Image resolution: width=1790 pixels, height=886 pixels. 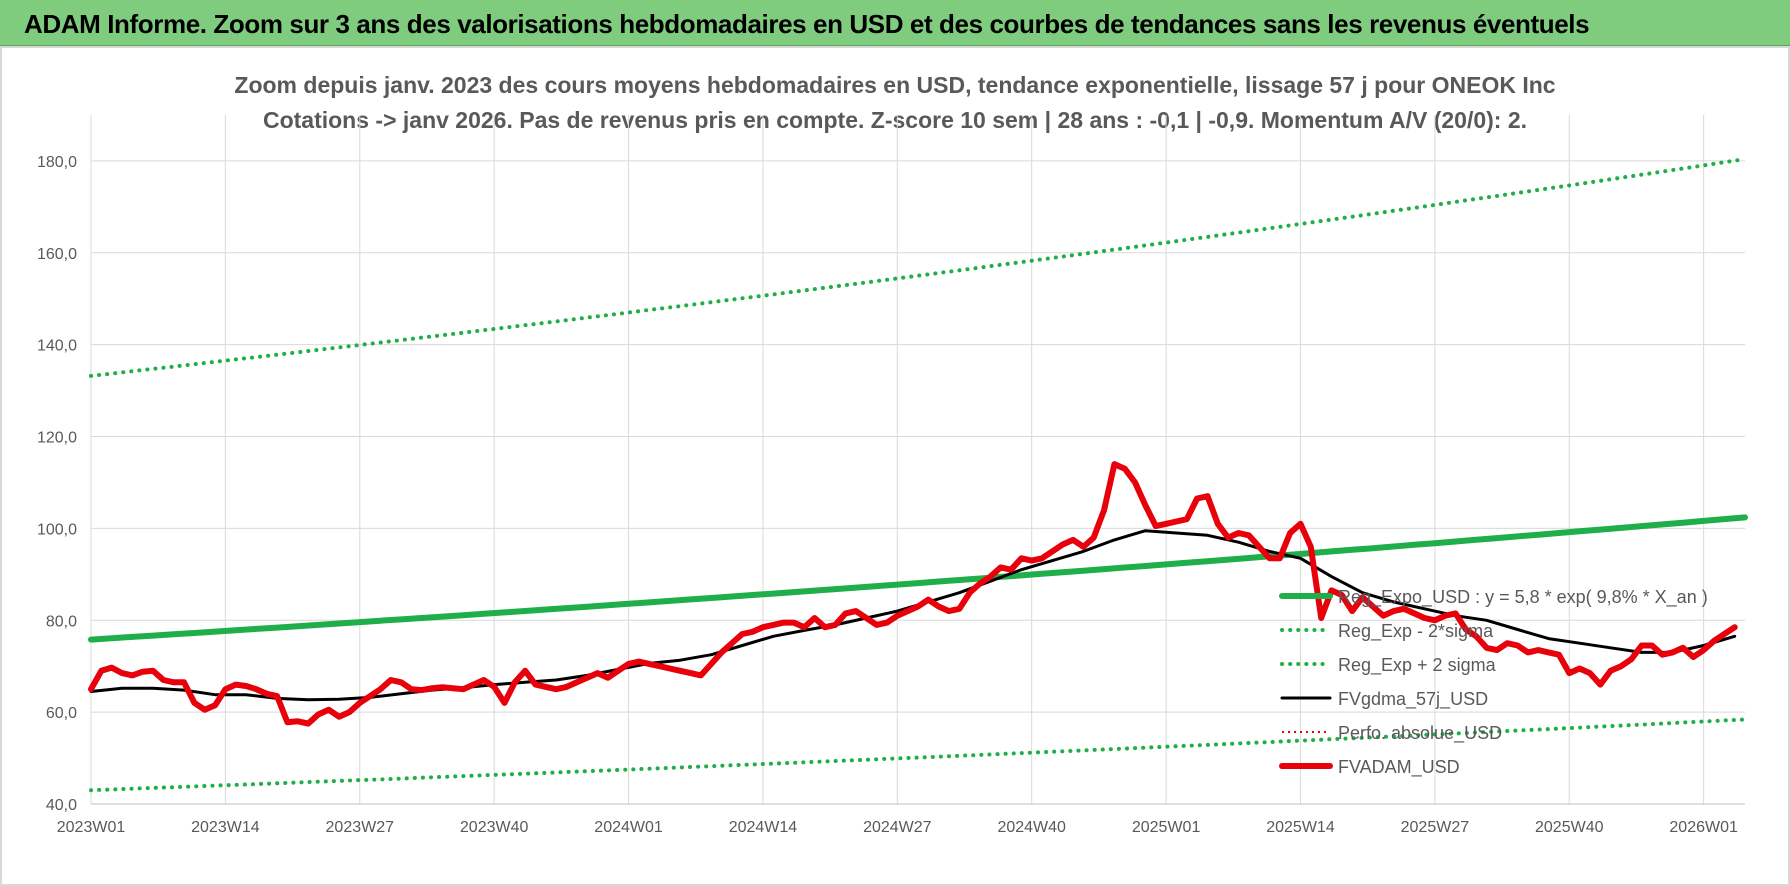 I want to click on y-tick-label: 40,0, so click(x=61, y=805).